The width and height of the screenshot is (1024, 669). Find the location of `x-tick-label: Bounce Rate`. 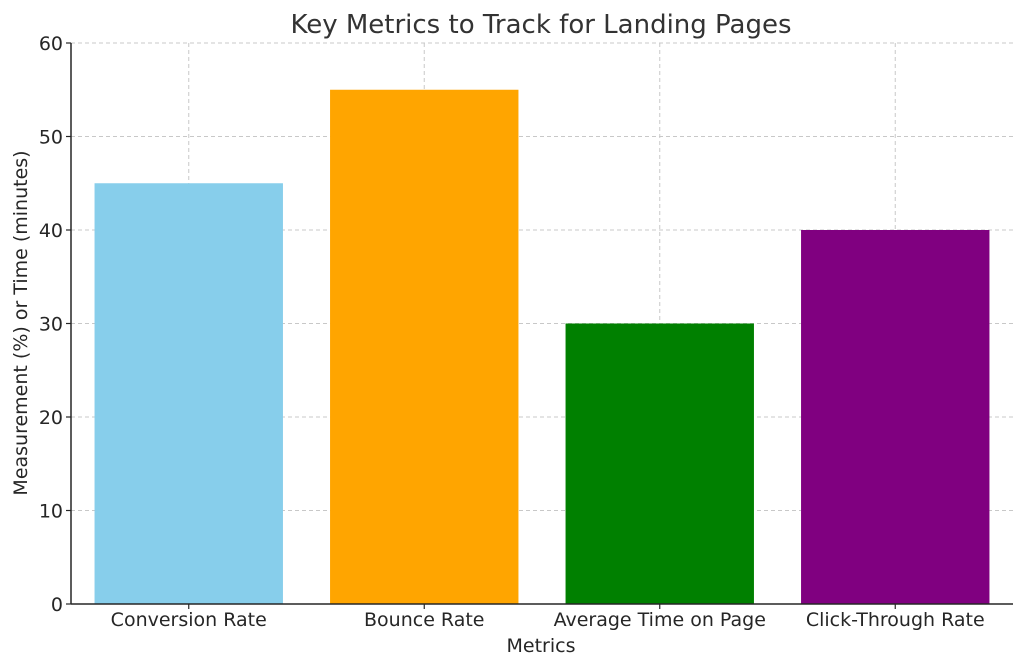

x-tick-label: Bounce Rate is located at coordinates (424, 620).